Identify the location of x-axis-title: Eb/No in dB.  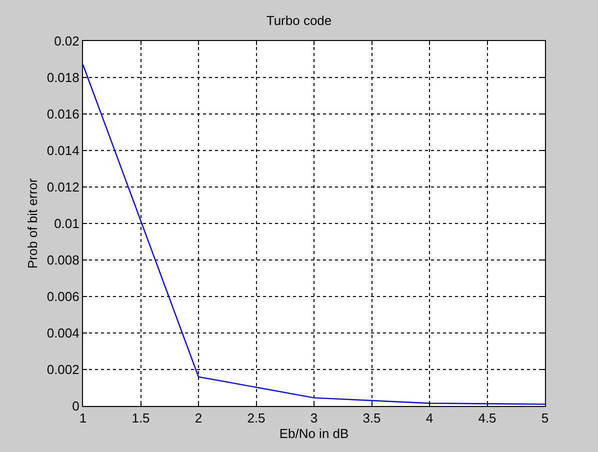
(314, 434).